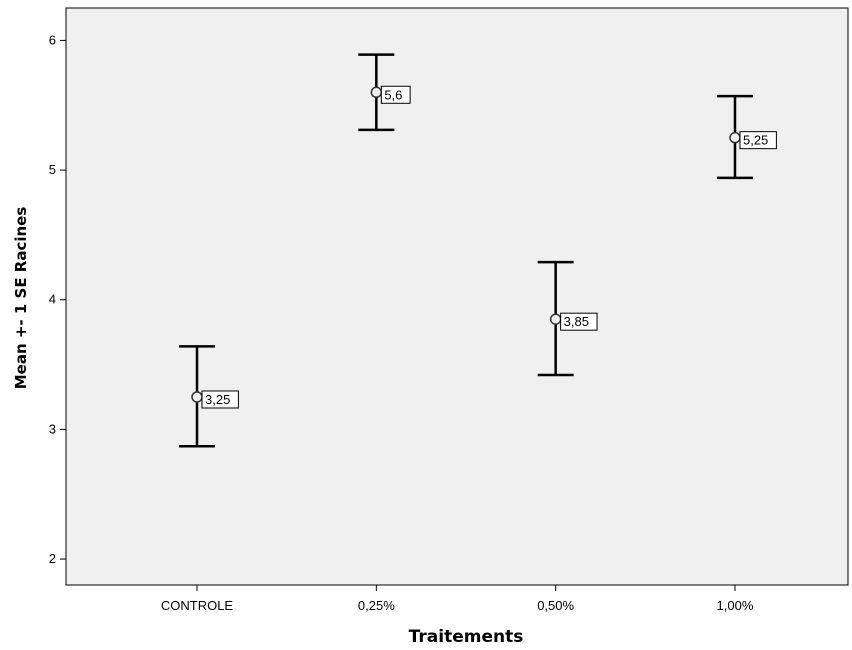 Image resolution: width=852 pixels, height=650 pixels. Describe the element at coordinates (57, 299) in the screenshot. I see `y-axis: 2 3 4 5 6` at that location.